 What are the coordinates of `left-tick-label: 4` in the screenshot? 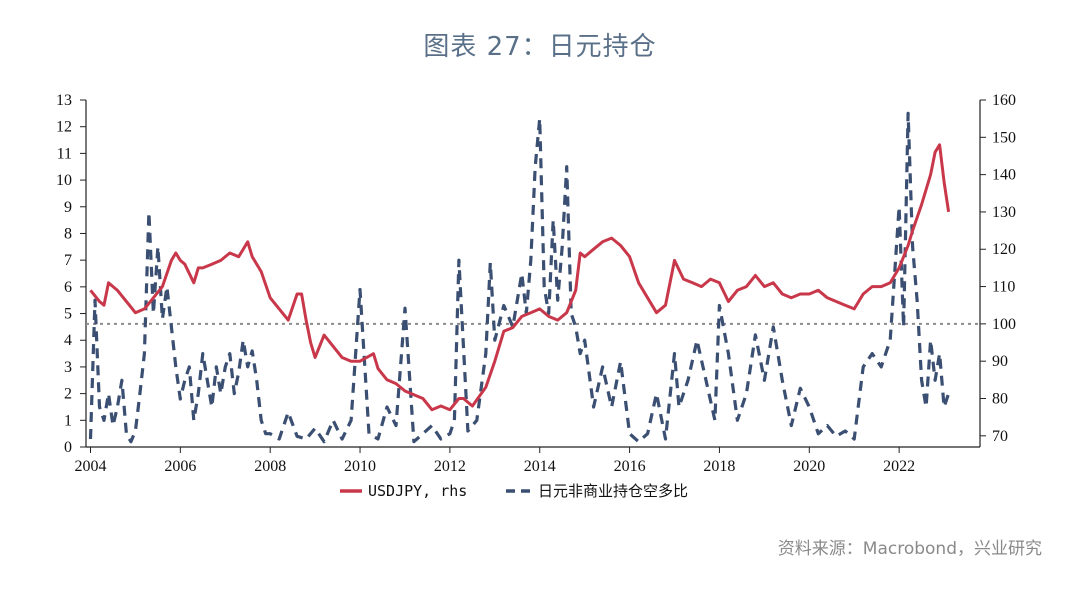 It's located at (68, 340).